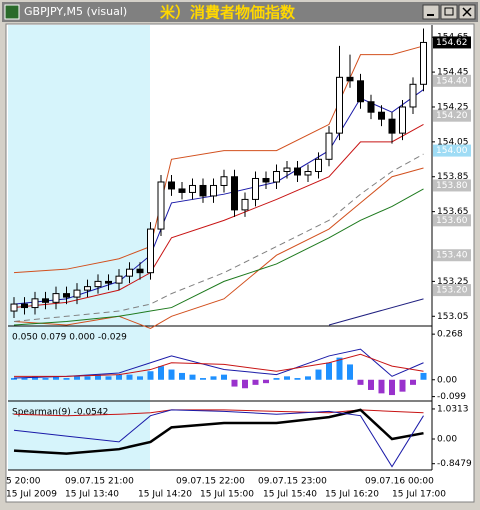 The image size is (480, 510). I want to click on window-title: GBPJPY,M5 (visual), so click(75, 11).